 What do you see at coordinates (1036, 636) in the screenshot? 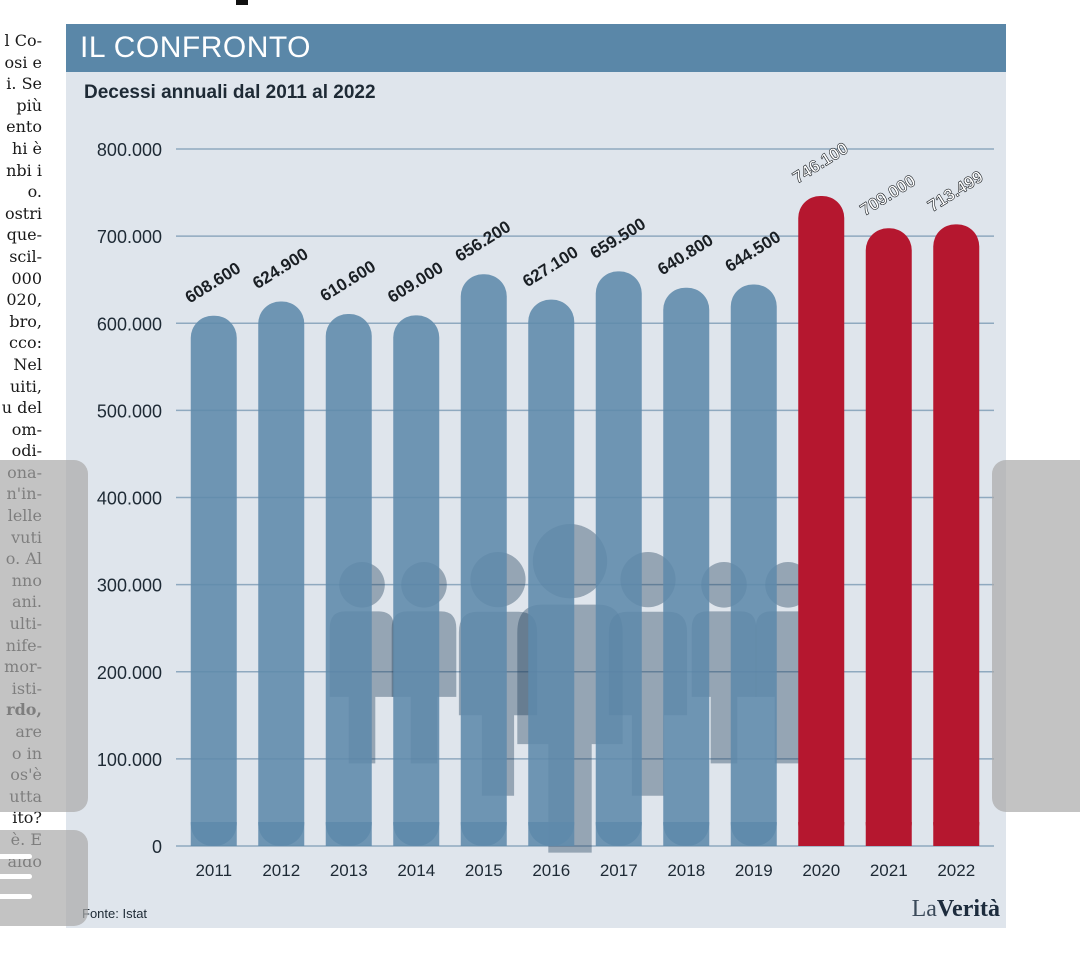
I see `right-page-handle` at bounding box center [1036, 636].